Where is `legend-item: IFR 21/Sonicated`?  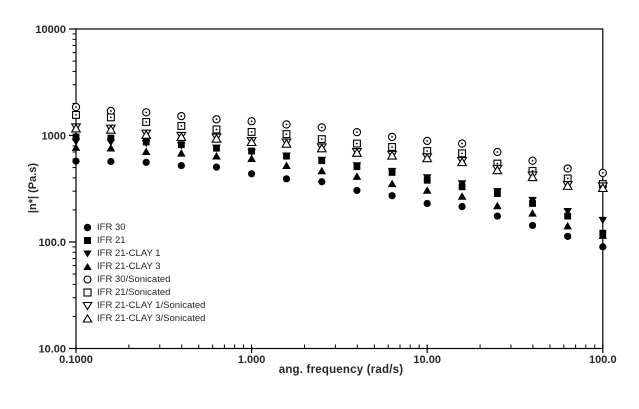
legend-item: IFR 21/Sonicated is located at coordinates (143, 292).